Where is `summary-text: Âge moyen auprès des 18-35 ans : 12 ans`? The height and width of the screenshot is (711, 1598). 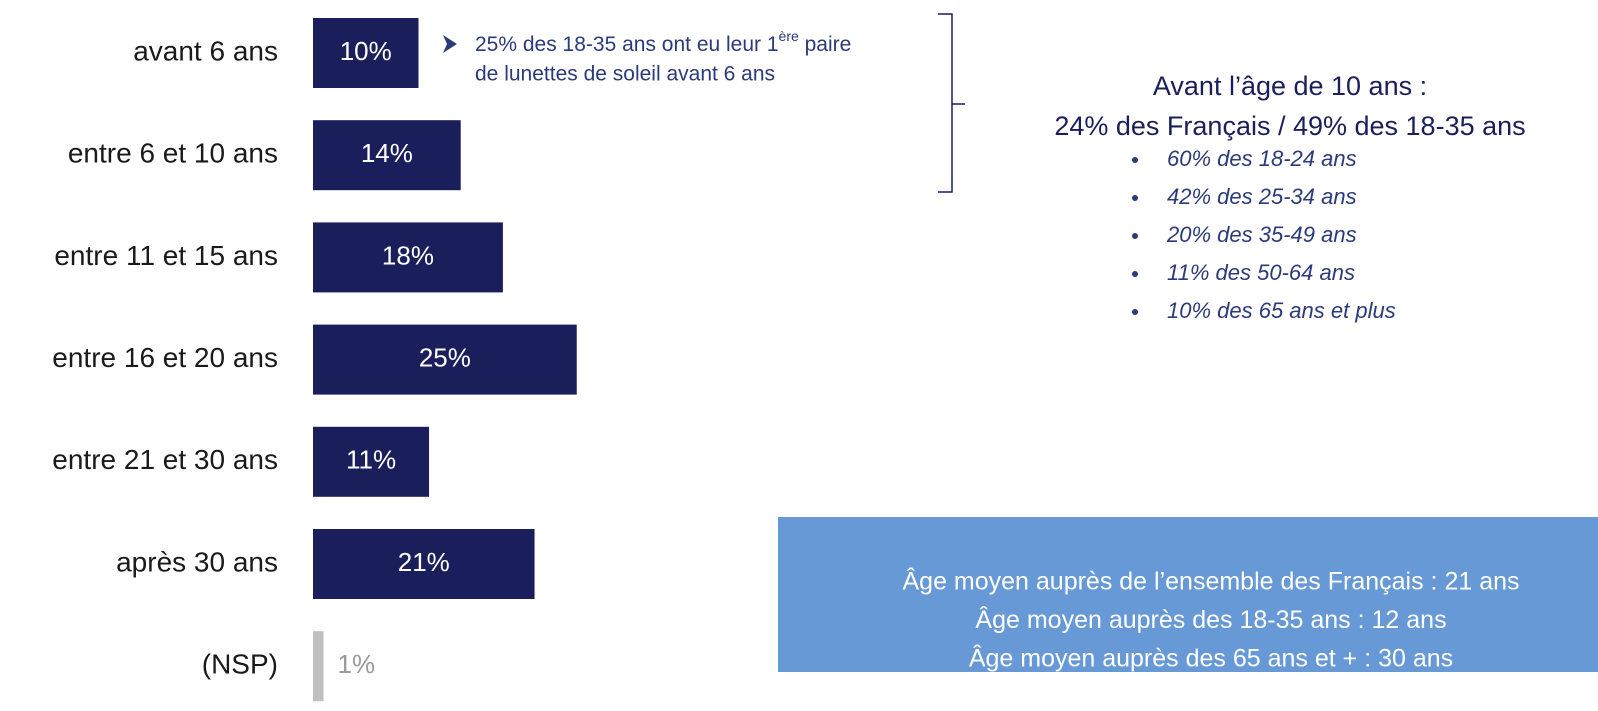
summary-text: Âge moyen auprès des 18-35 ans : 12 ans is located at coordinates (1210, 619).